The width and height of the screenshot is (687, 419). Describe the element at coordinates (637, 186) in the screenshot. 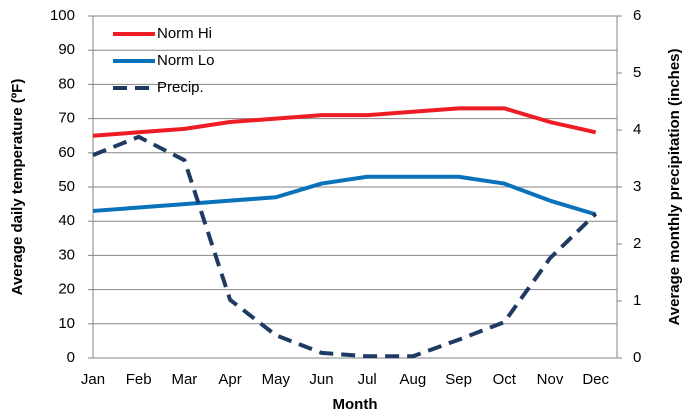

I see `y2-tick-label: 3` at that location.